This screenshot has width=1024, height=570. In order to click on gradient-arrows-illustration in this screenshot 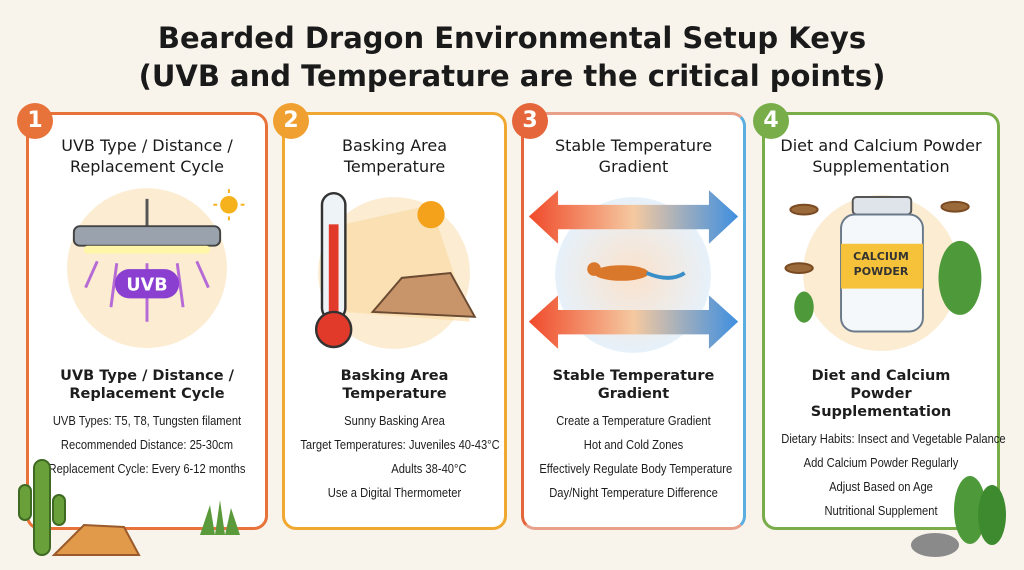, I will do `click(633, 273)`.